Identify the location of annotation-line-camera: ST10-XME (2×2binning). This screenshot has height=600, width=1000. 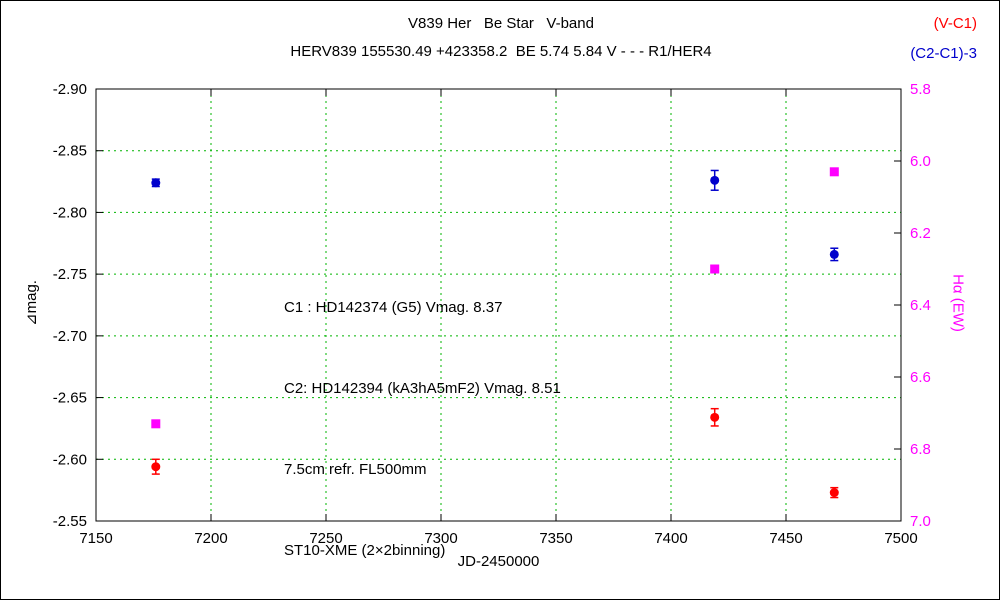
(365, 550).